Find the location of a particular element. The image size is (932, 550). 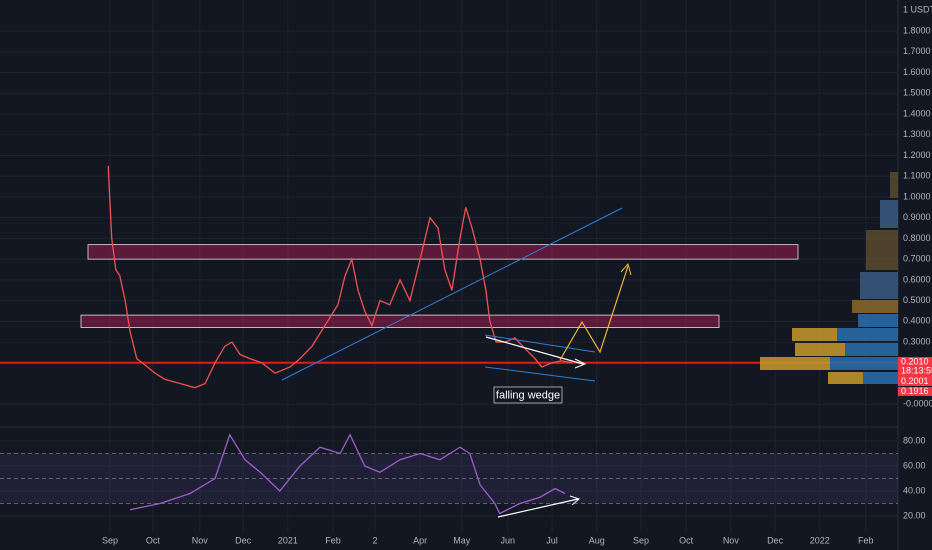

x-tick-label: Aug is located at coordinates (597, 540).